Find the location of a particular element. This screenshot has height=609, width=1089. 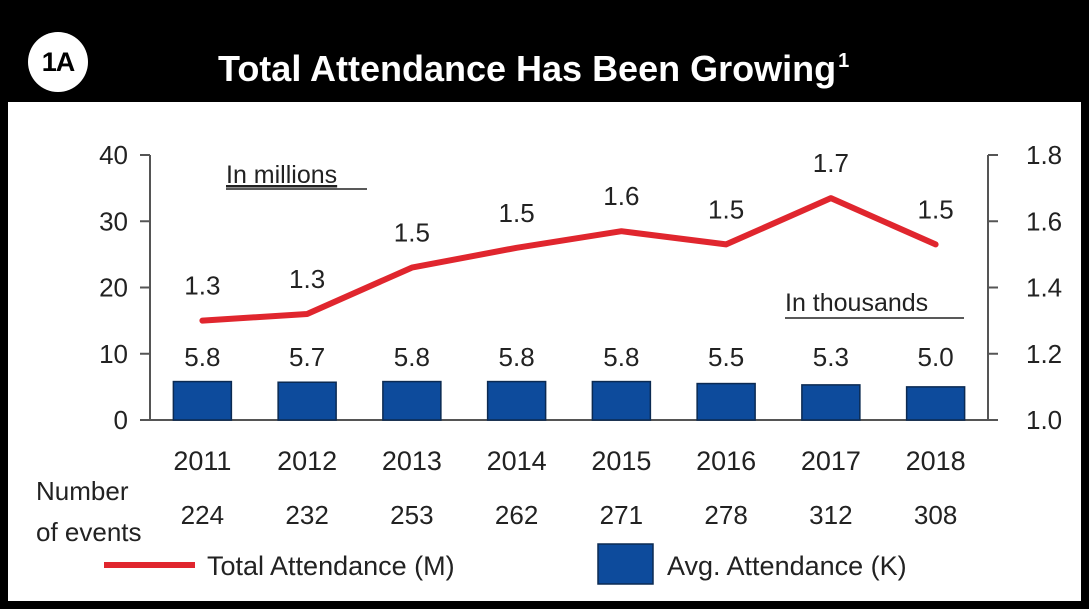

y-left-tick-label: 10 is located at coordinates (113, 354).